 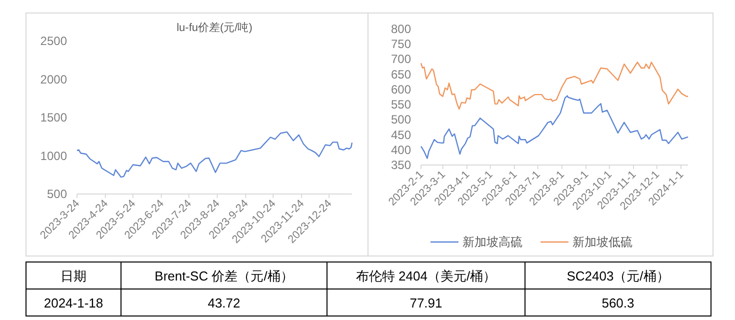 What do you see at coordinates (224, 303) in the screenshot?
I see `text: 43.72` at bounding box center [224, 303].